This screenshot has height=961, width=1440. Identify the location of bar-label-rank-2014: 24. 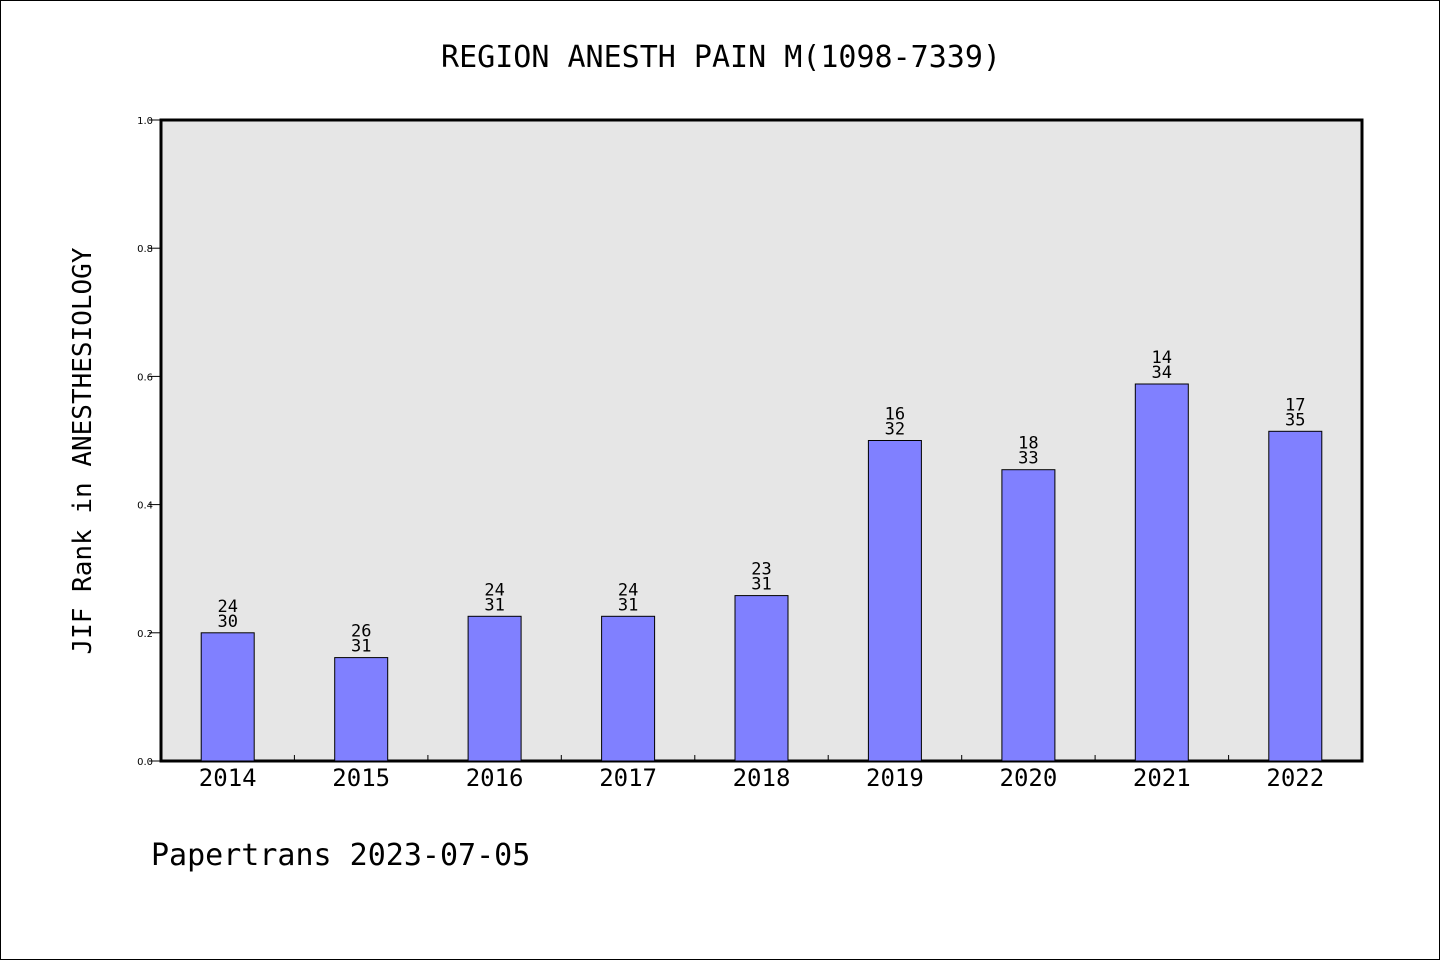
(227, 607).